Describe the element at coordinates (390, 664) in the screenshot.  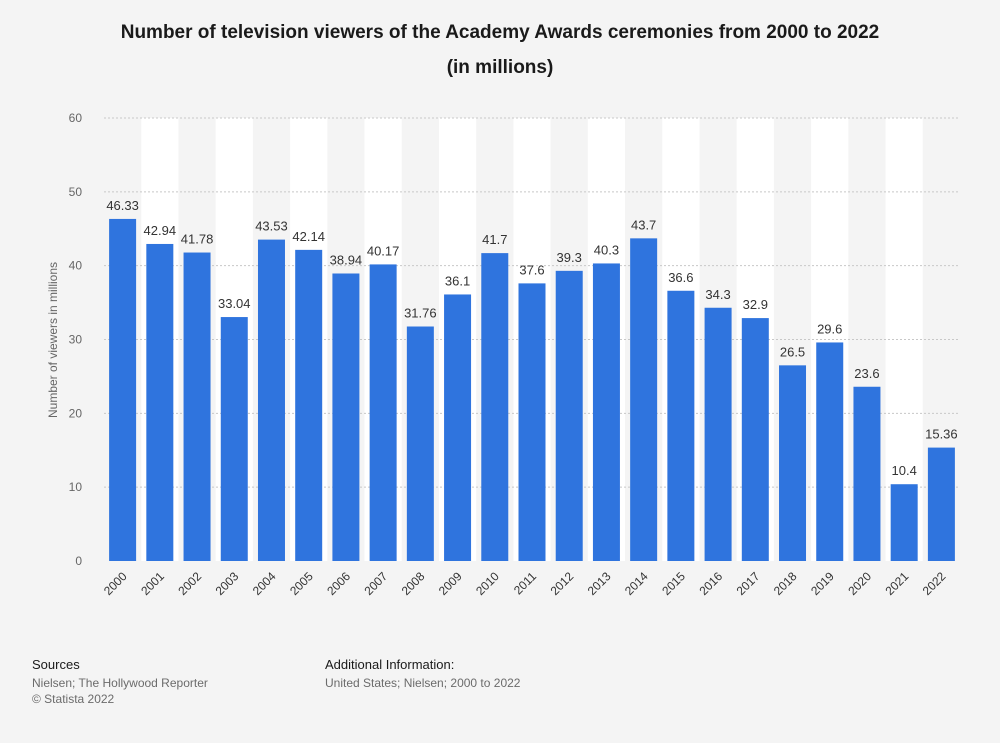
I see `additional-info-heading: Additional Information:` at that location.